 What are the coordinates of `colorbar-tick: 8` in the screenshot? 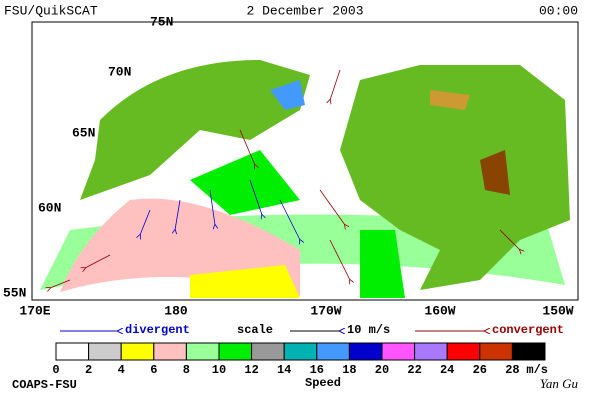 It's located at (186, 370).